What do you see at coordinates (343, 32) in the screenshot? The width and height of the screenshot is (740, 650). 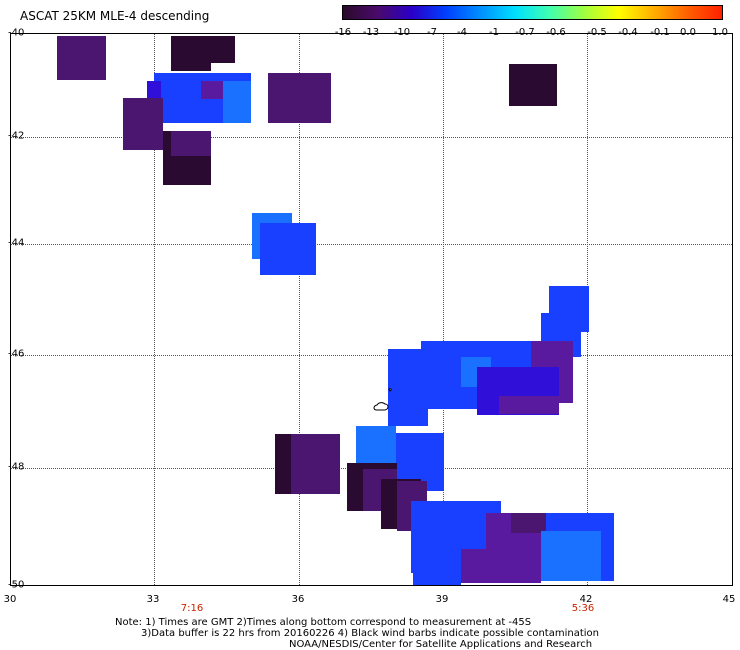 I see `colorbar-tick: -16` at bounding box center [343, 32].